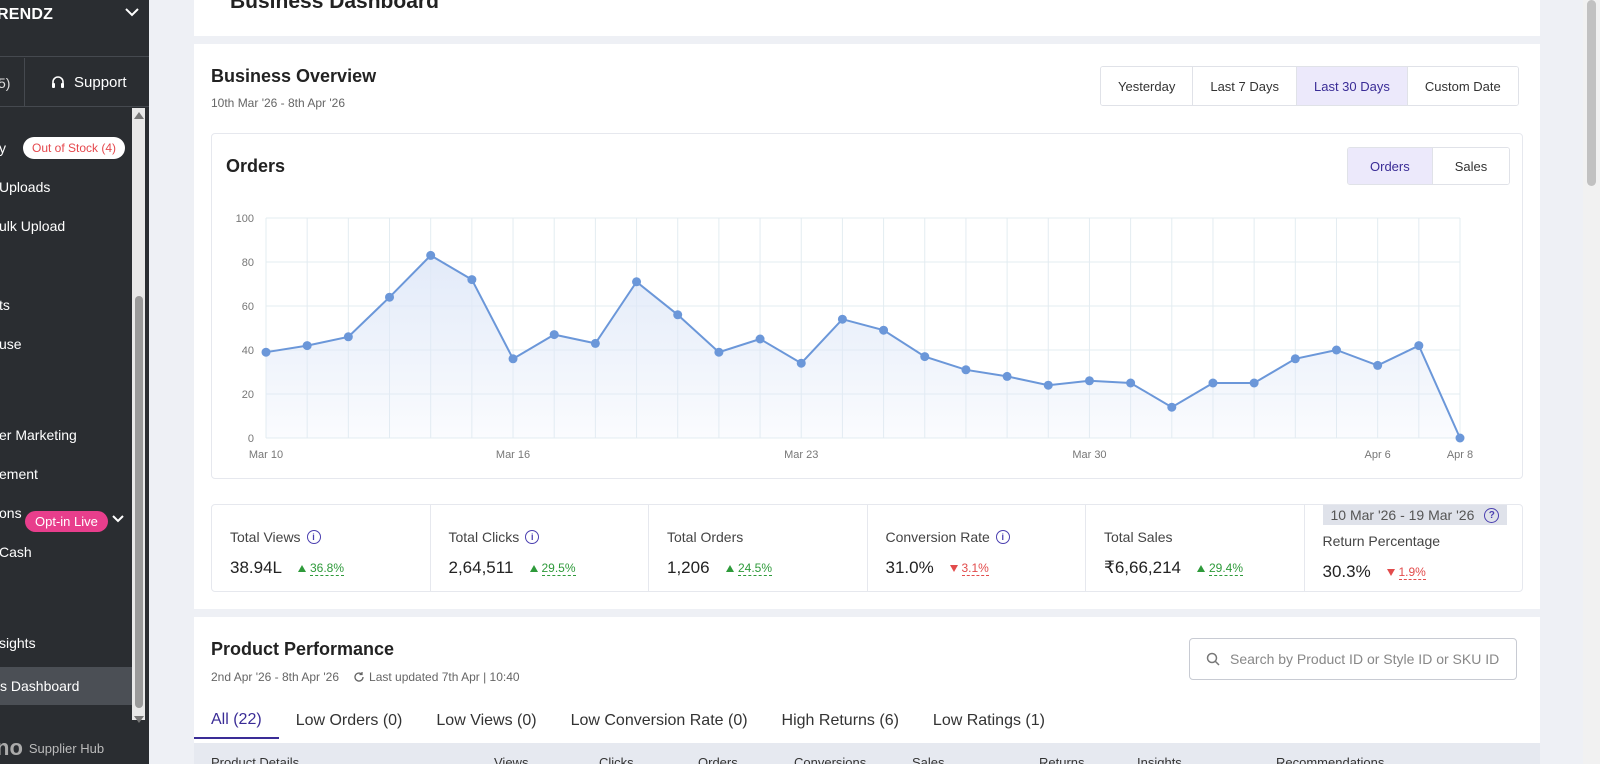 Image resolution: width=1600 pixels, height=764 pixels. Describe the element at coordinates (139, 115) in the screenshot. I see `scroll-up-icon` at that location.